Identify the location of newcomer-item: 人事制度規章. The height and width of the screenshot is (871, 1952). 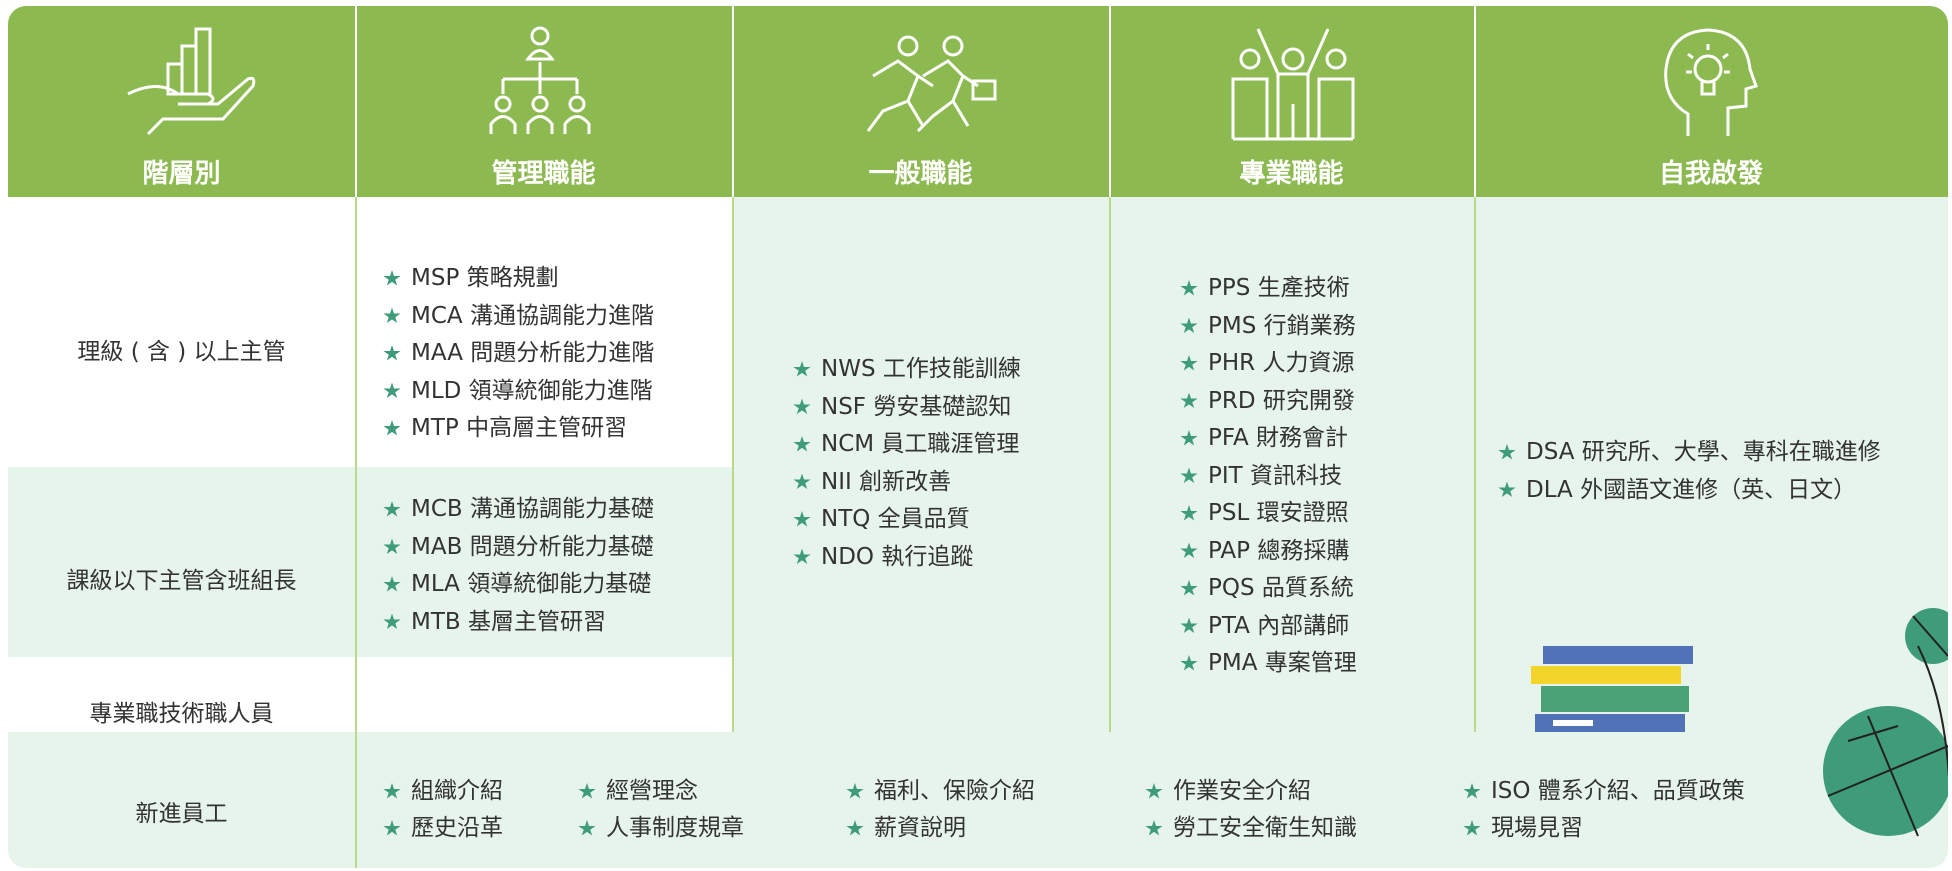
(661, 828).